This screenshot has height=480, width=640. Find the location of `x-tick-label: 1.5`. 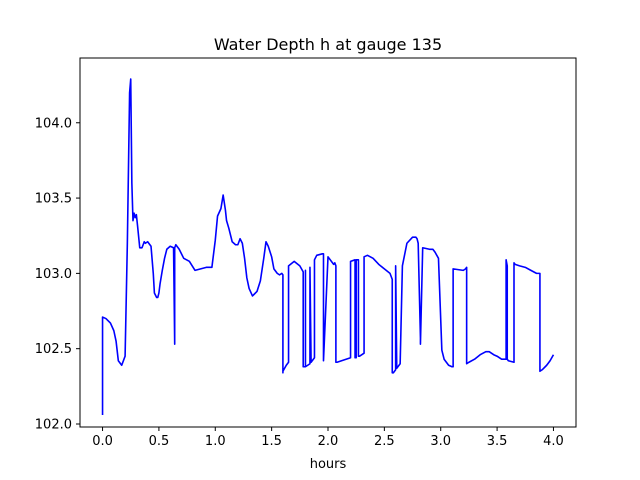

x-tick-label: 1.5 is located at coordinates (271, 441).